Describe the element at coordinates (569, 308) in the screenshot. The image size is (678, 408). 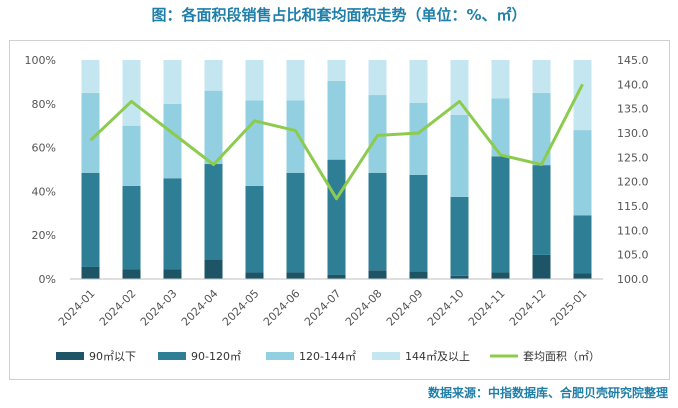
I see `x-tick-label: 2025-01` at that location.